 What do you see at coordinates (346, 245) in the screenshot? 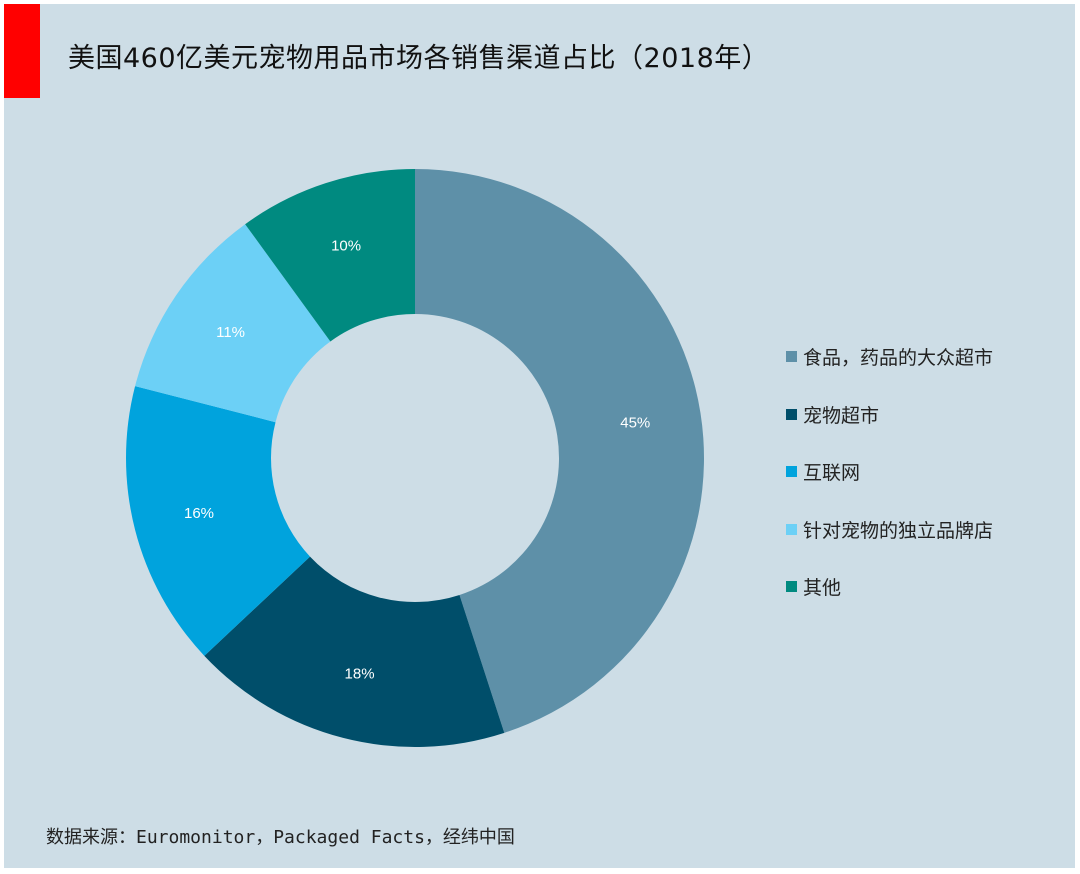
I see `slice-label-5: 10%` at bounding box center [346, 245].